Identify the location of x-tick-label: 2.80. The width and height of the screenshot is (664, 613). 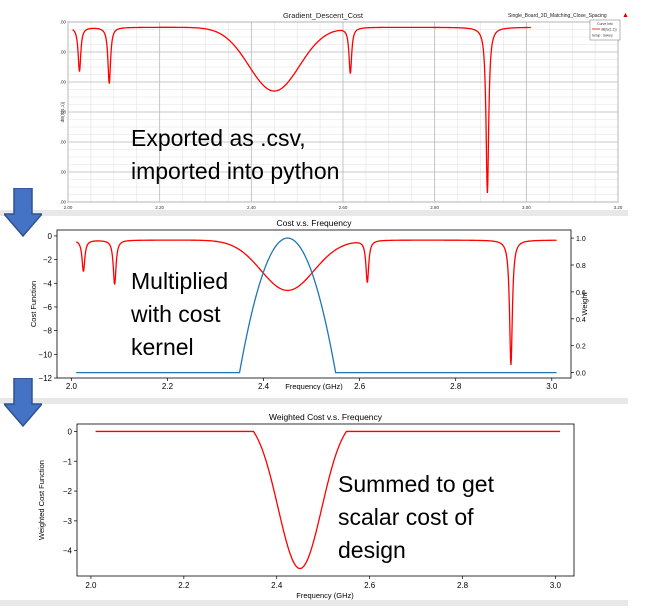
(434, 207).